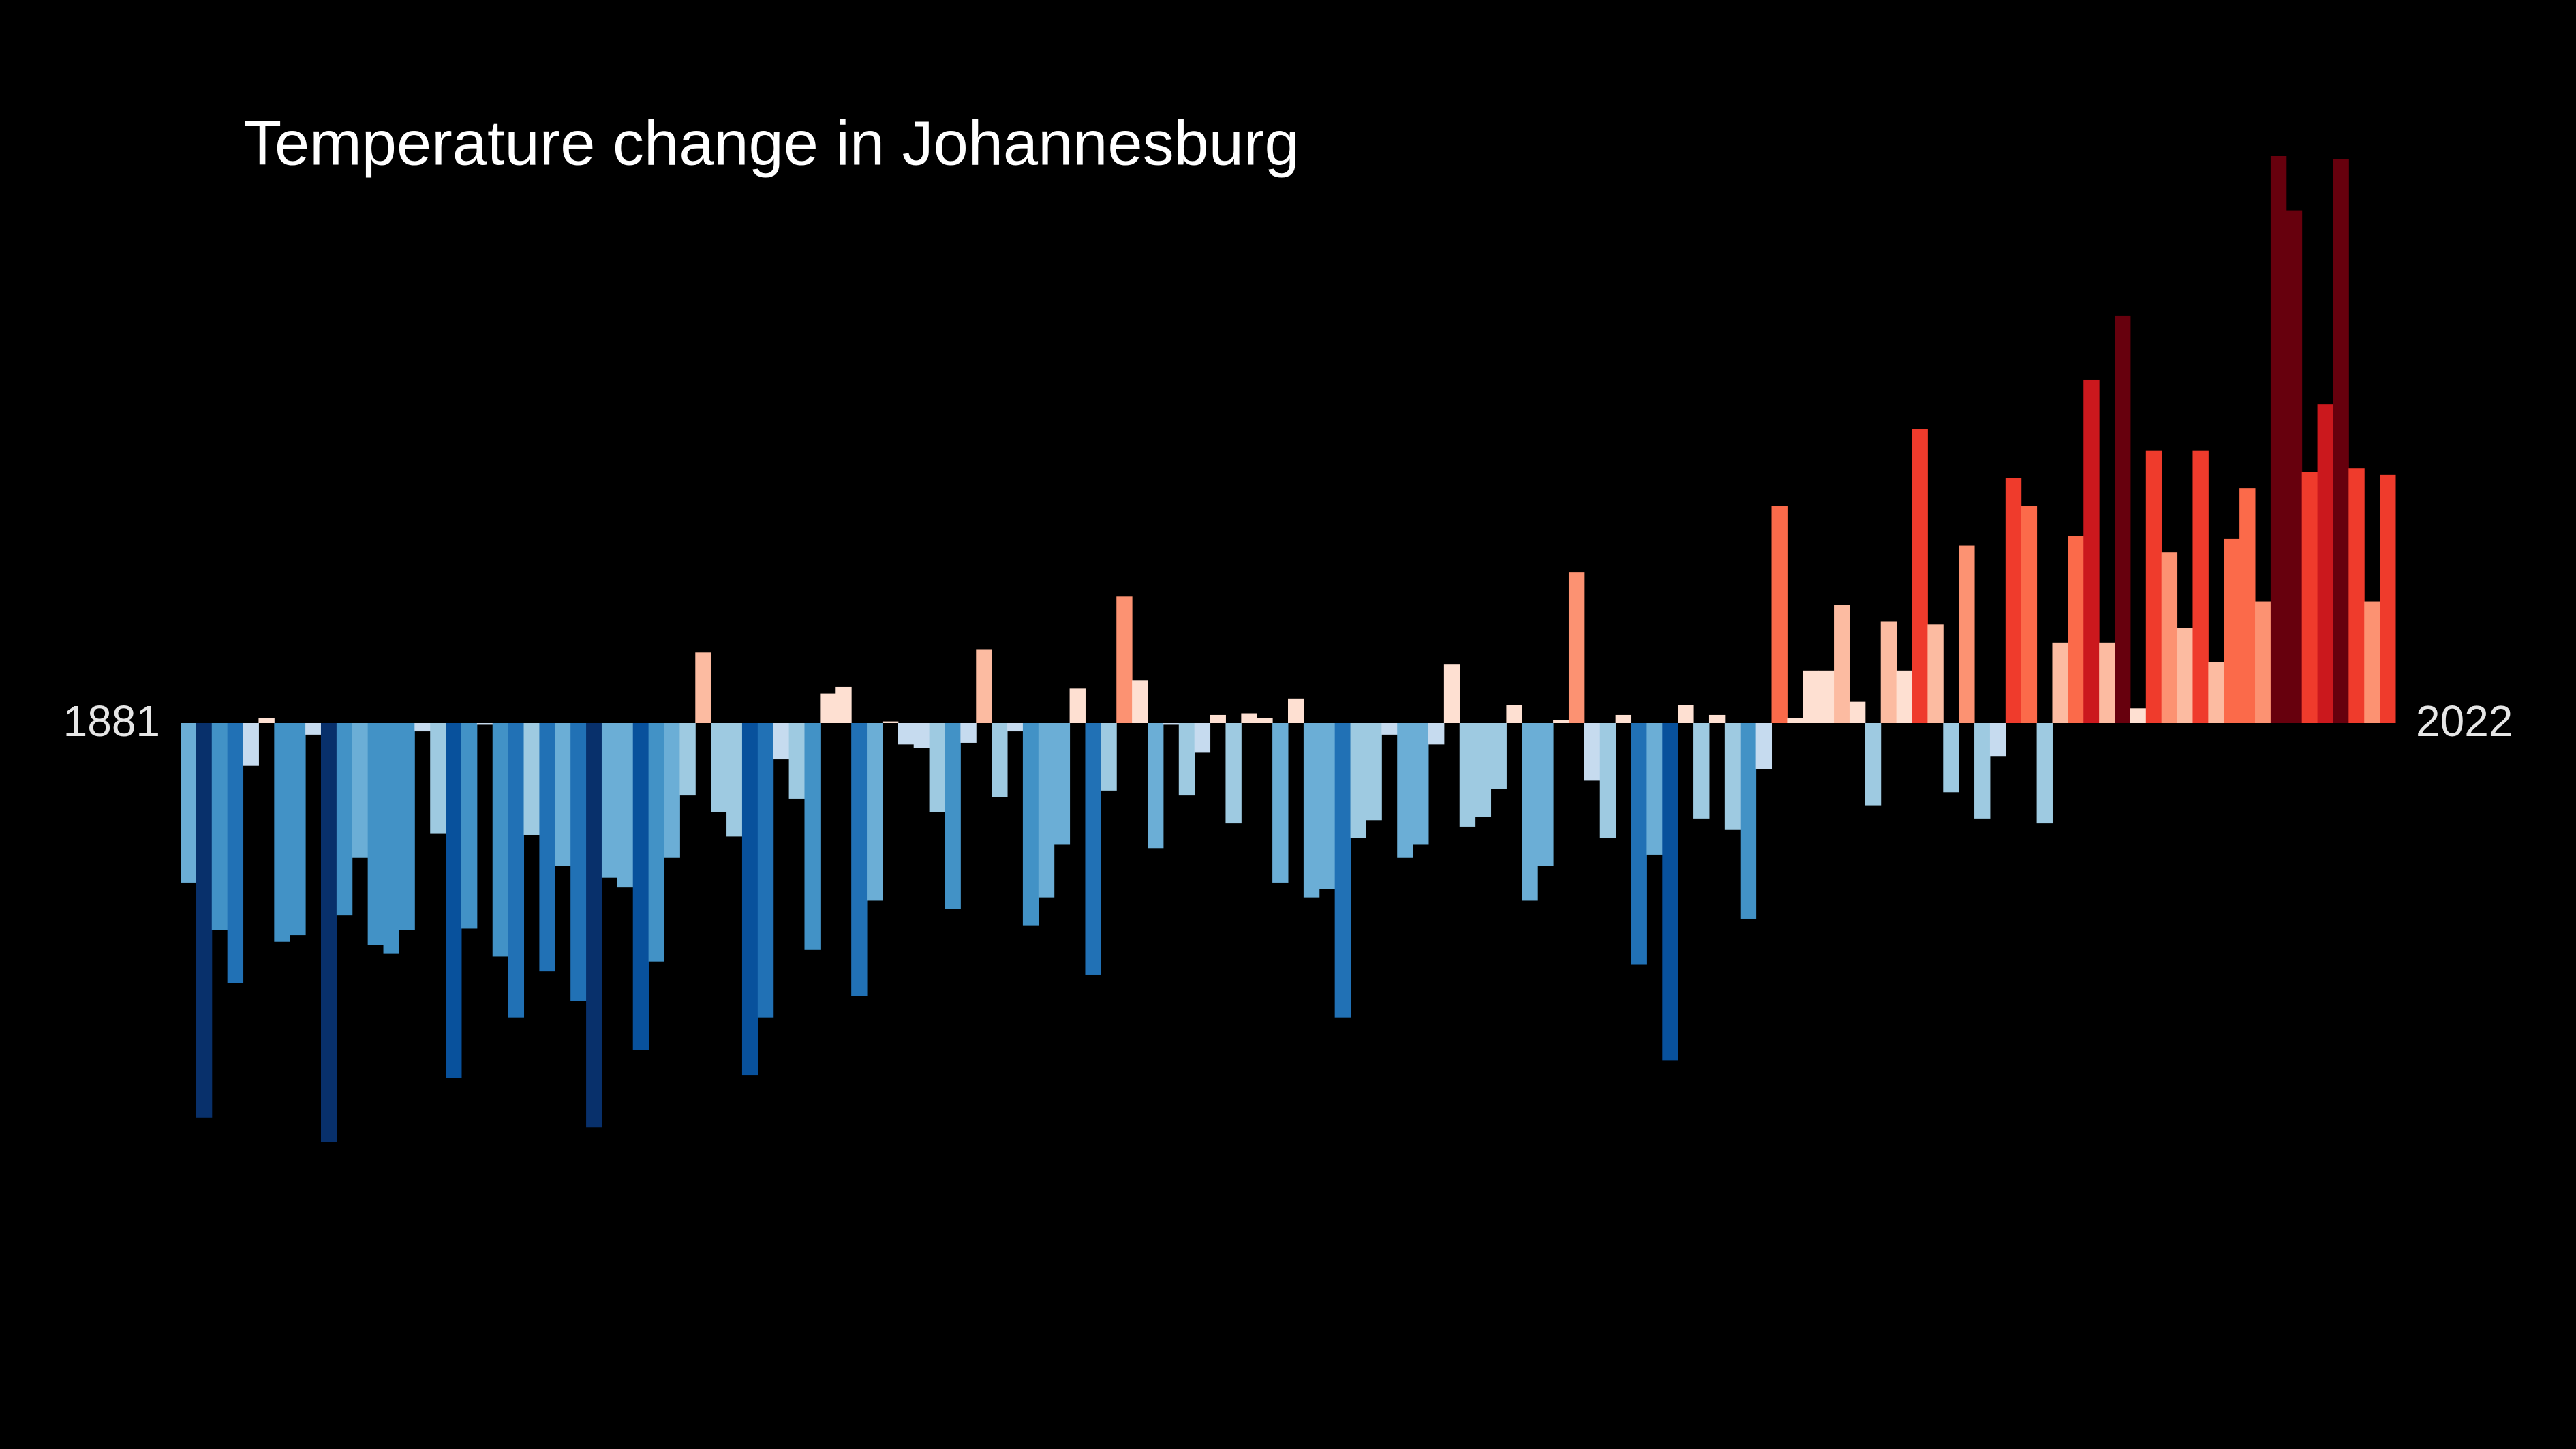 This screenshot has width=2576, height=1449. What do you see at coordinates (112, 722) in the screenshot?
I see `year-label: 1881` at bounding box center [112, 722].